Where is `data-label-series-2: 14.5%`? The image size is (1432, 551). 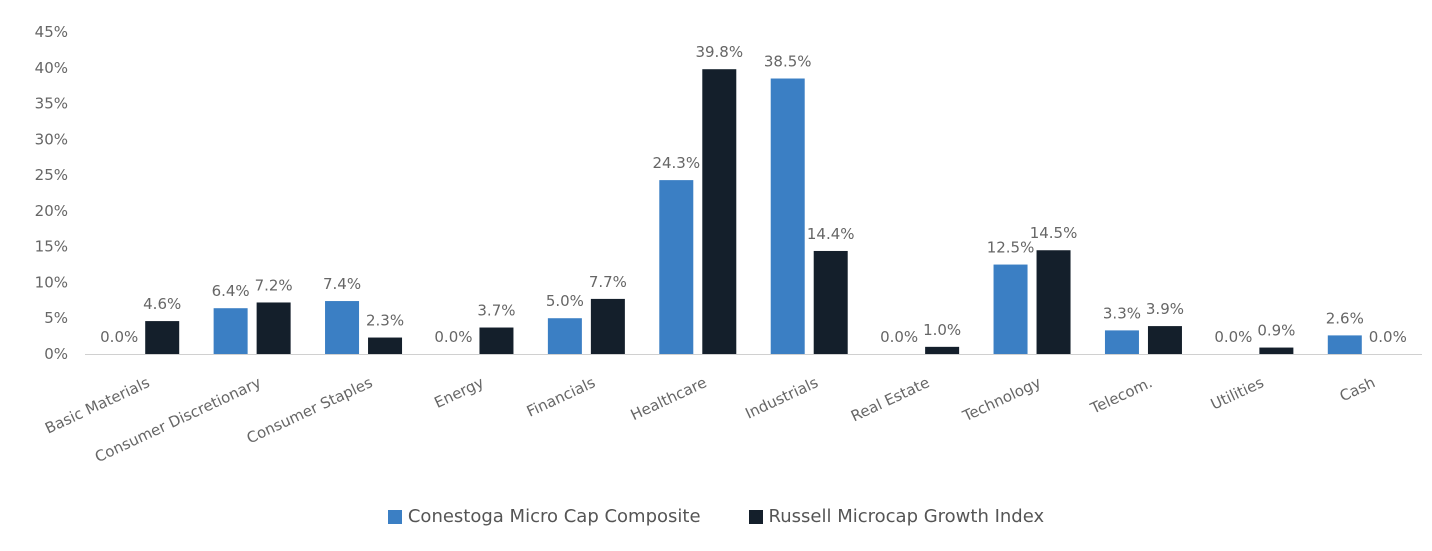
data-label-series-2: 14.5% is located at coordinates (1054, 233).